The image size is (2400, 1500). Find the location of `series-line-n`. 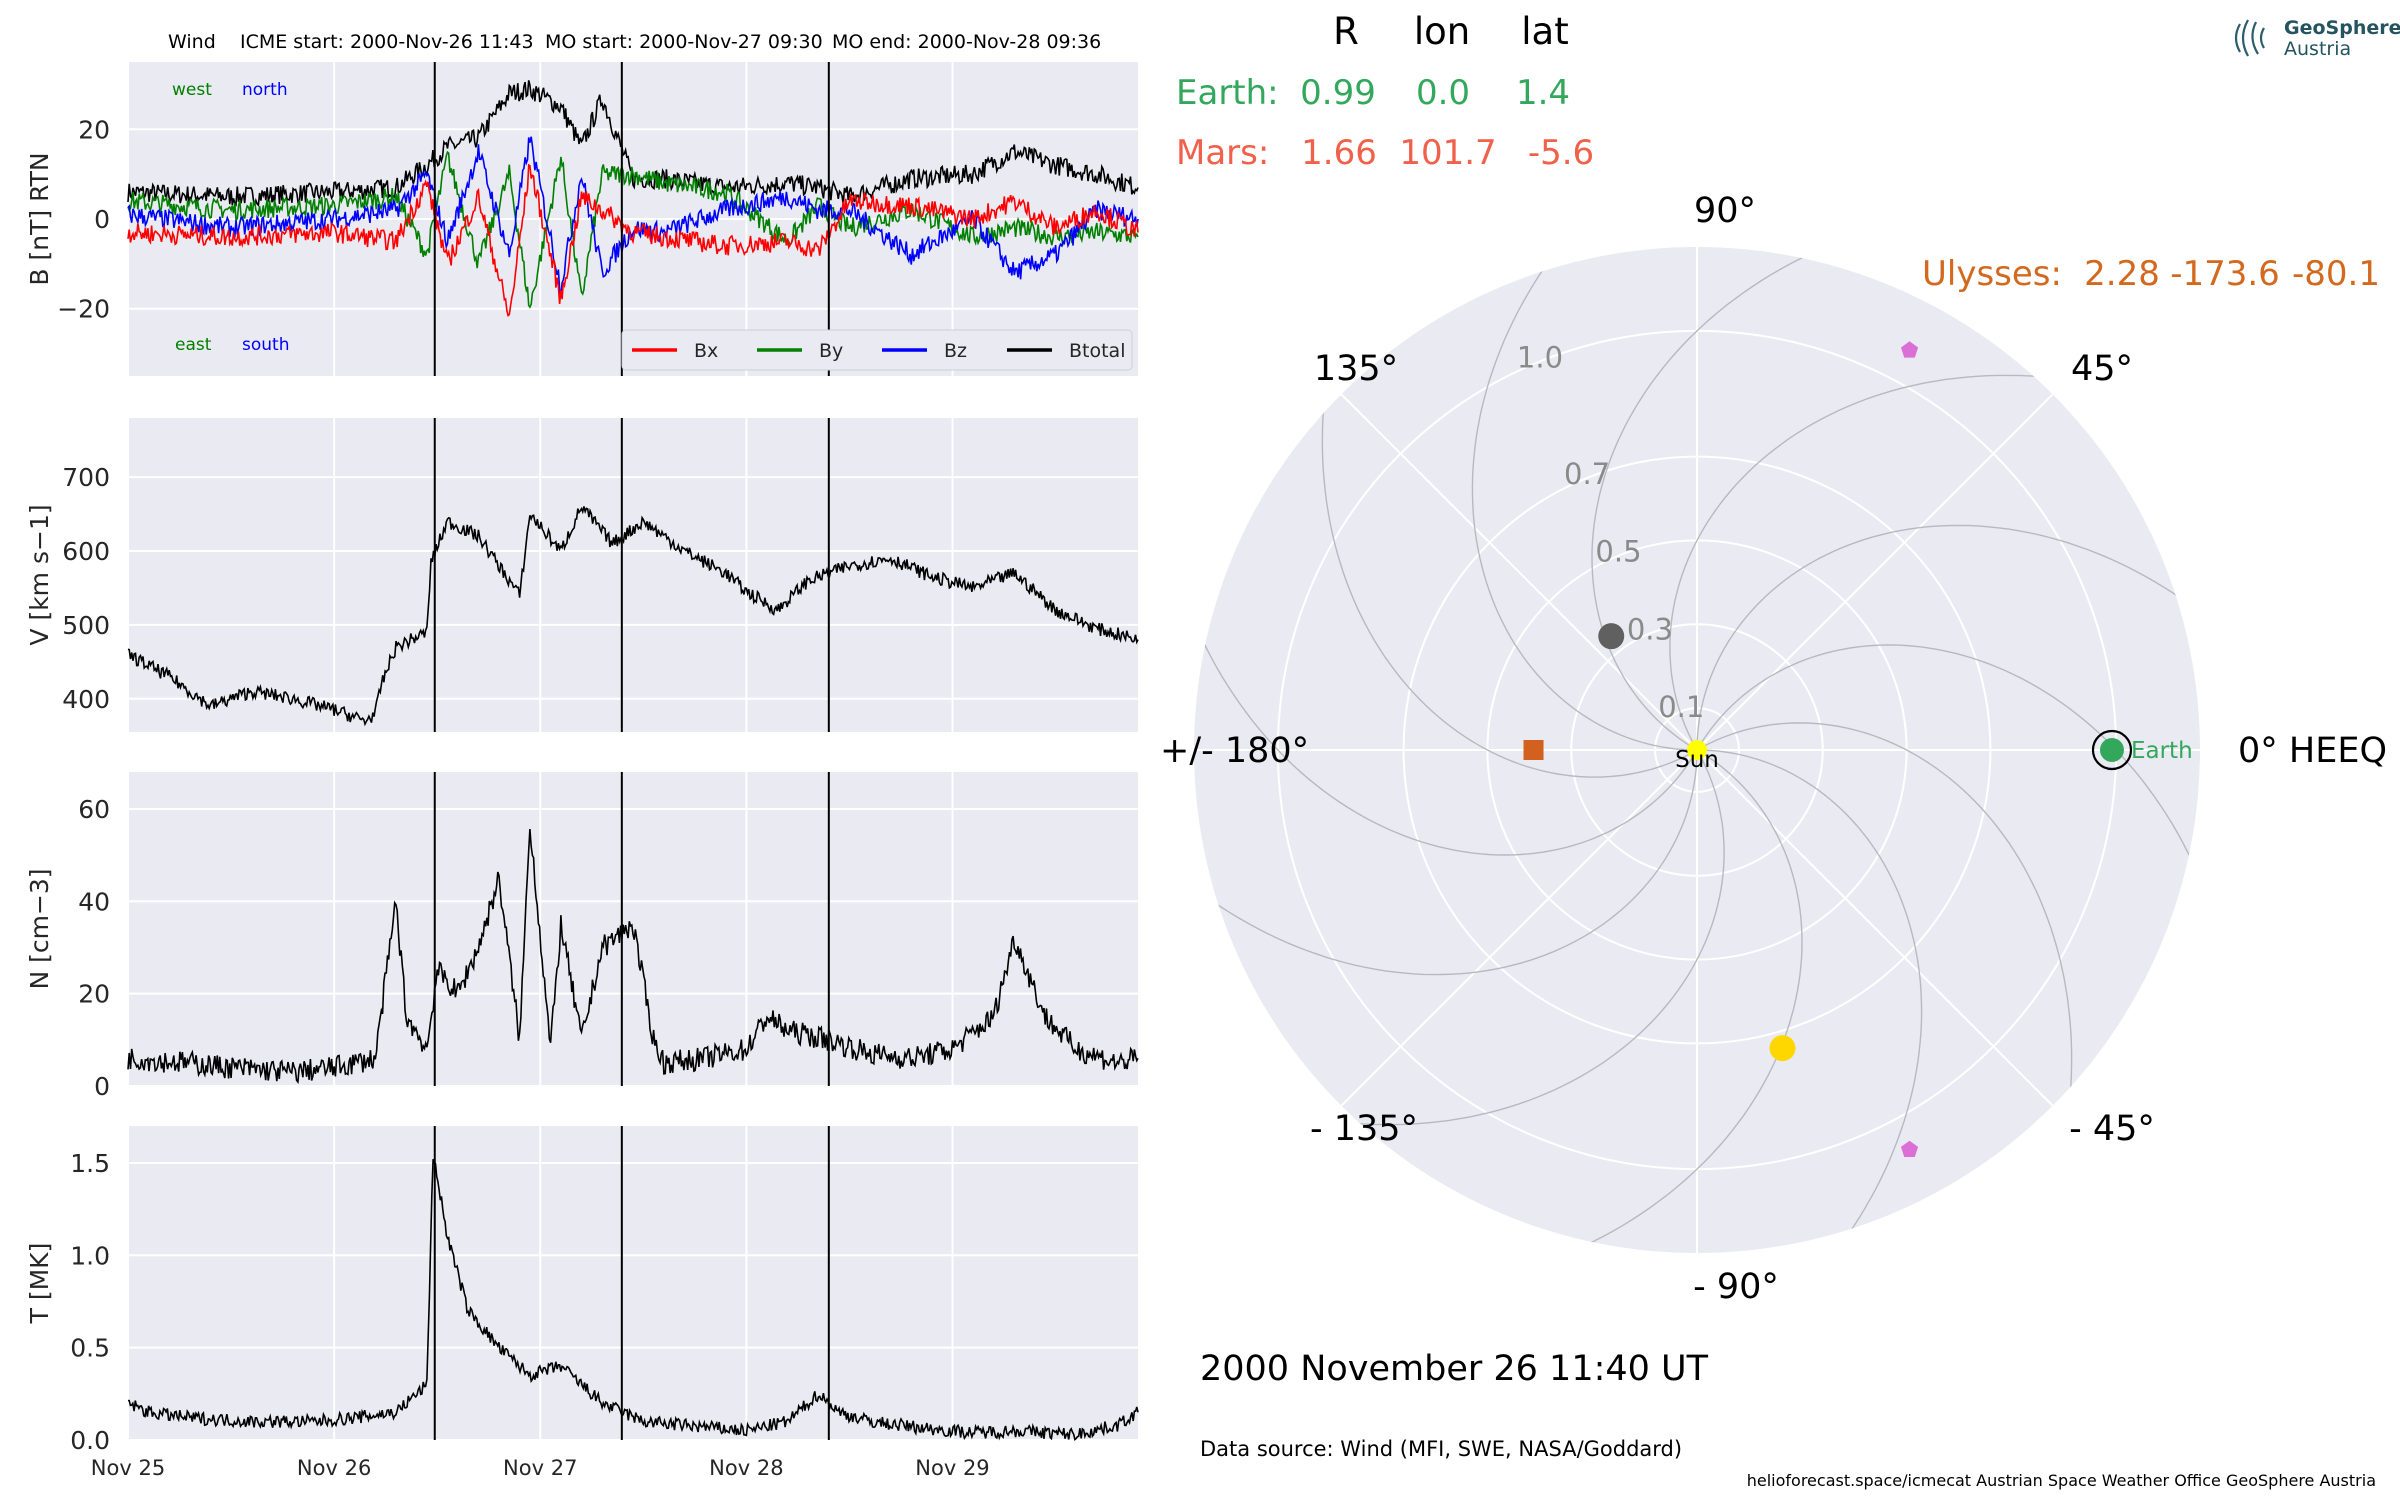

series-line-n is located at coordinates (633, 956).